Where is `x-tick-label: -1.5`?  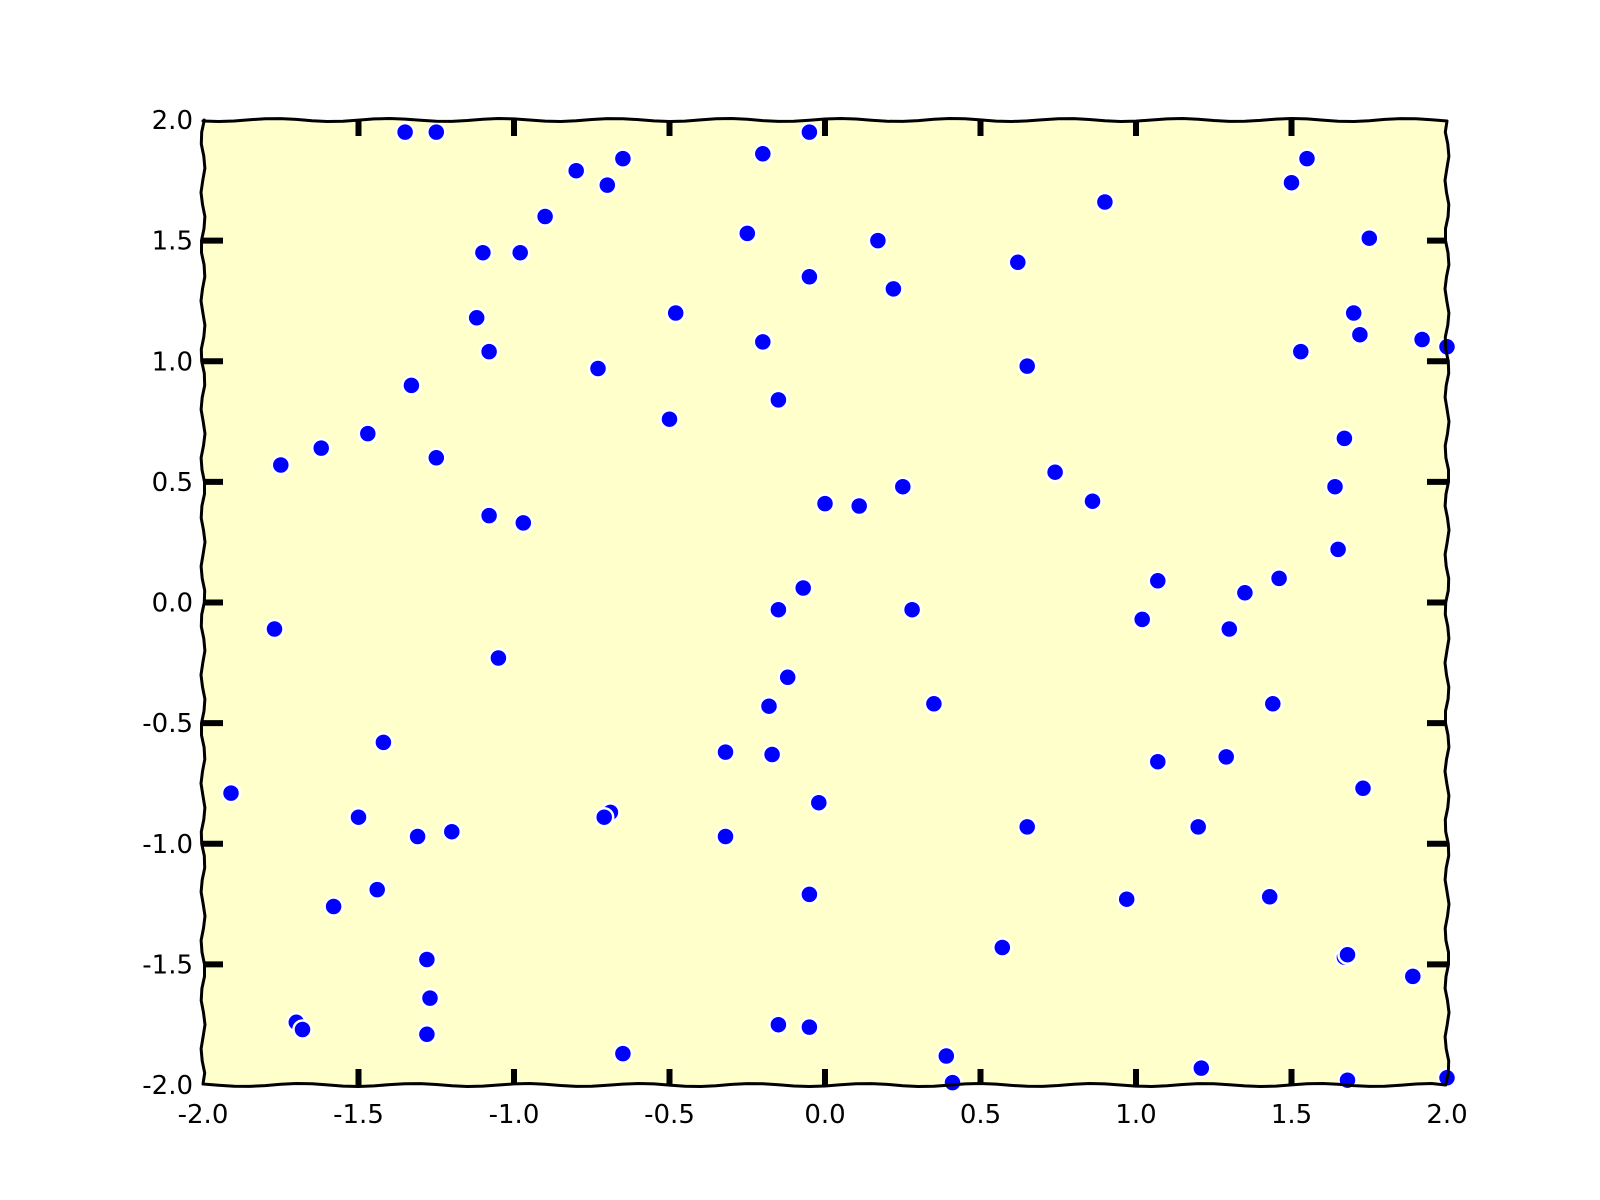 x-tick-label: -1.5 is located at coordinates (358, 1115).